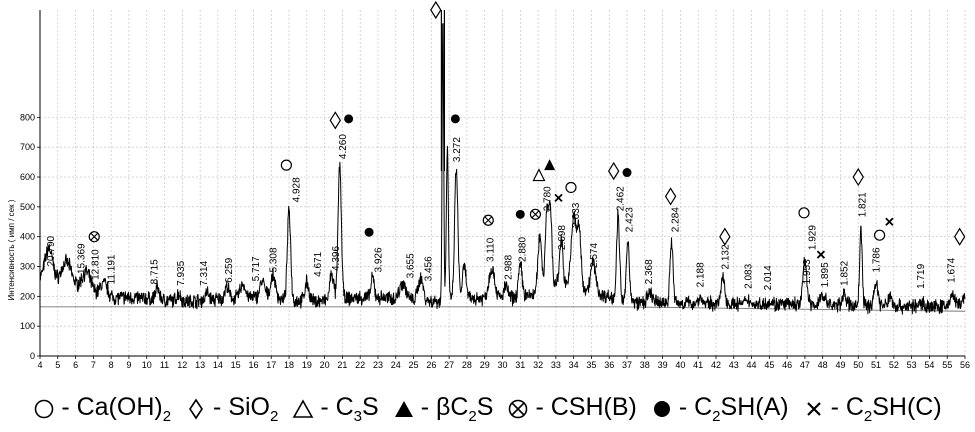 This screenshot has height=432, width=975. What do you see at coordinates (378, 365) in the screenshot?
I see `x-tick-label: 23` at bounding box center [378, 365].